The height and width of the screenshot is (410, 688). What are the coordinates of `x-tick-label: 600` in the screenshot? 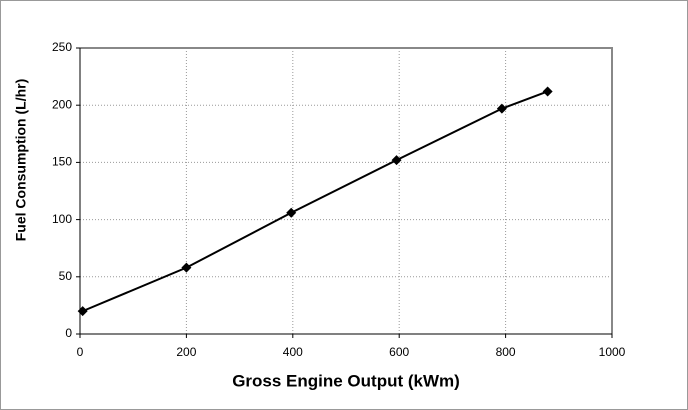 It's located at (399, 352).